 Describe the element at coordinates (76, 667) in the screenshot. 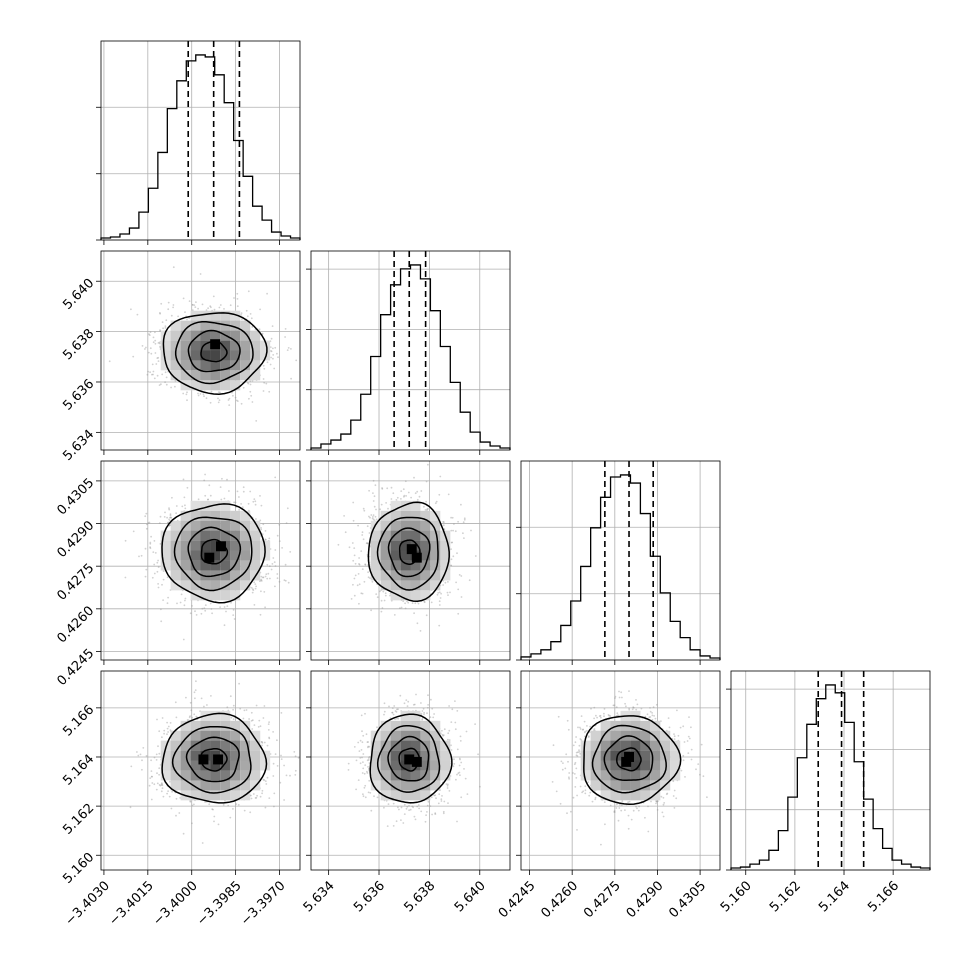

I see `y-tick-label: 0.4245` at that location.